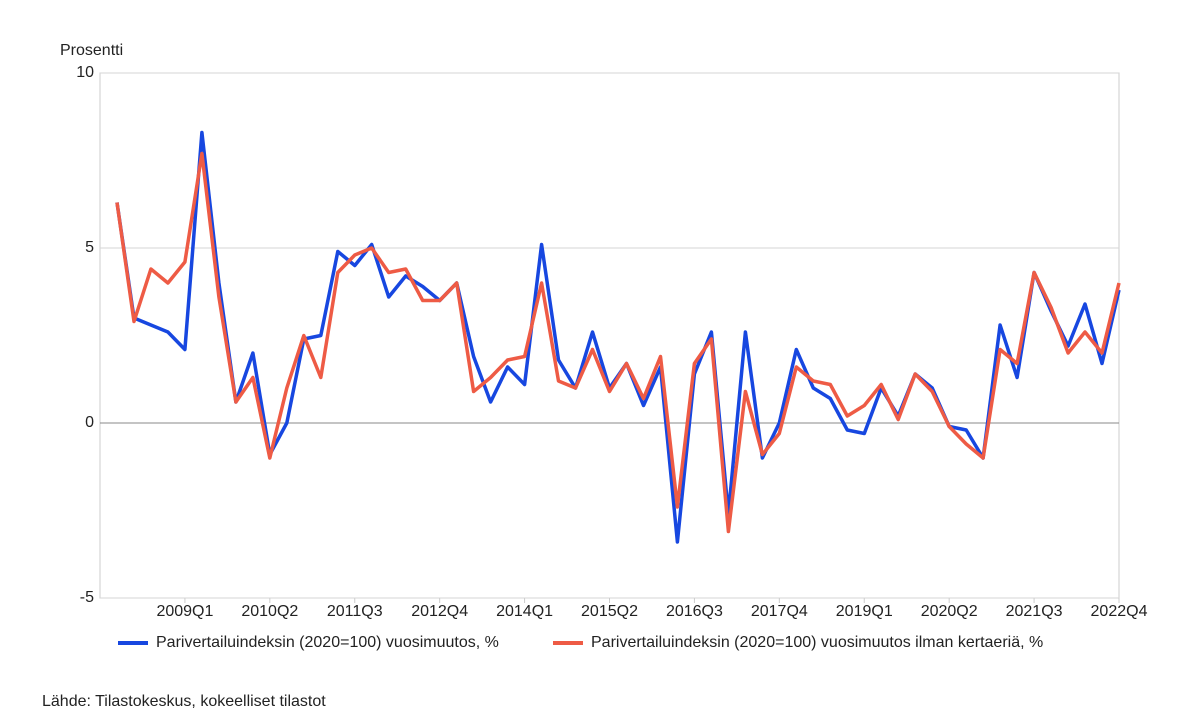 The width and height of the screenshot is (1200, 717). I want to click on y-tick-label: 10, so click(85, 72).